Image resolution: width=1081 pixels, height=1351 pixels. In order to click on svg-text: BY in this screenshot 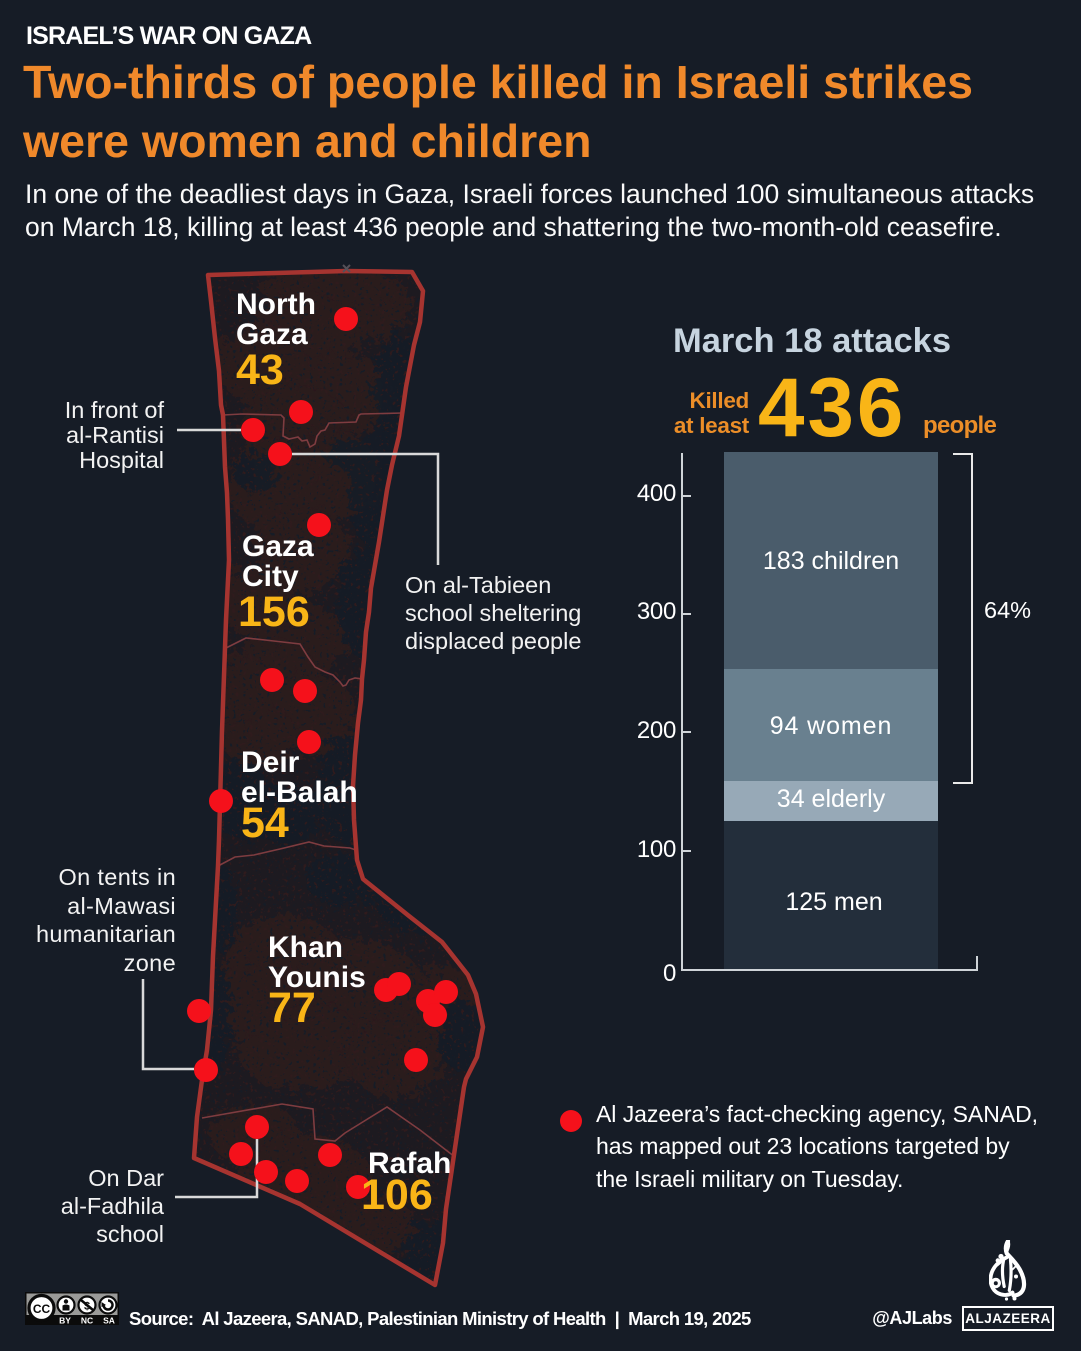, I will do `click(65, 1321)`.